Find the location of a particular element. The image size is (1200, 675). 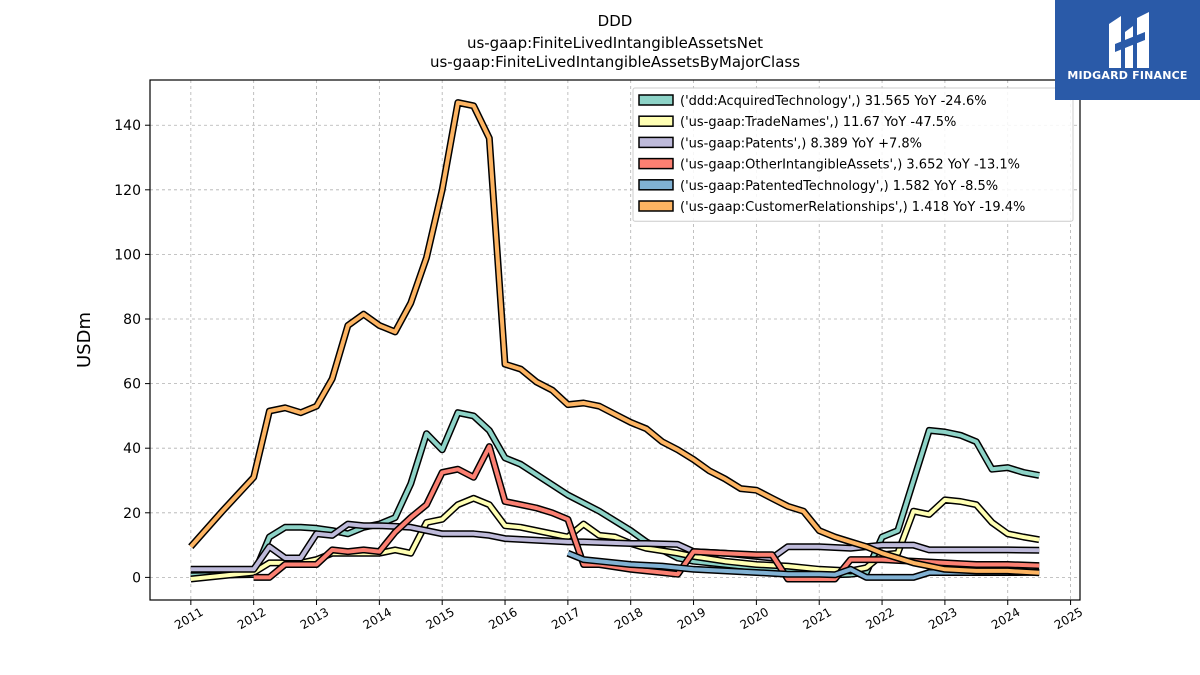

x-tick-label: 2023 is located at coordinates (942, 618).